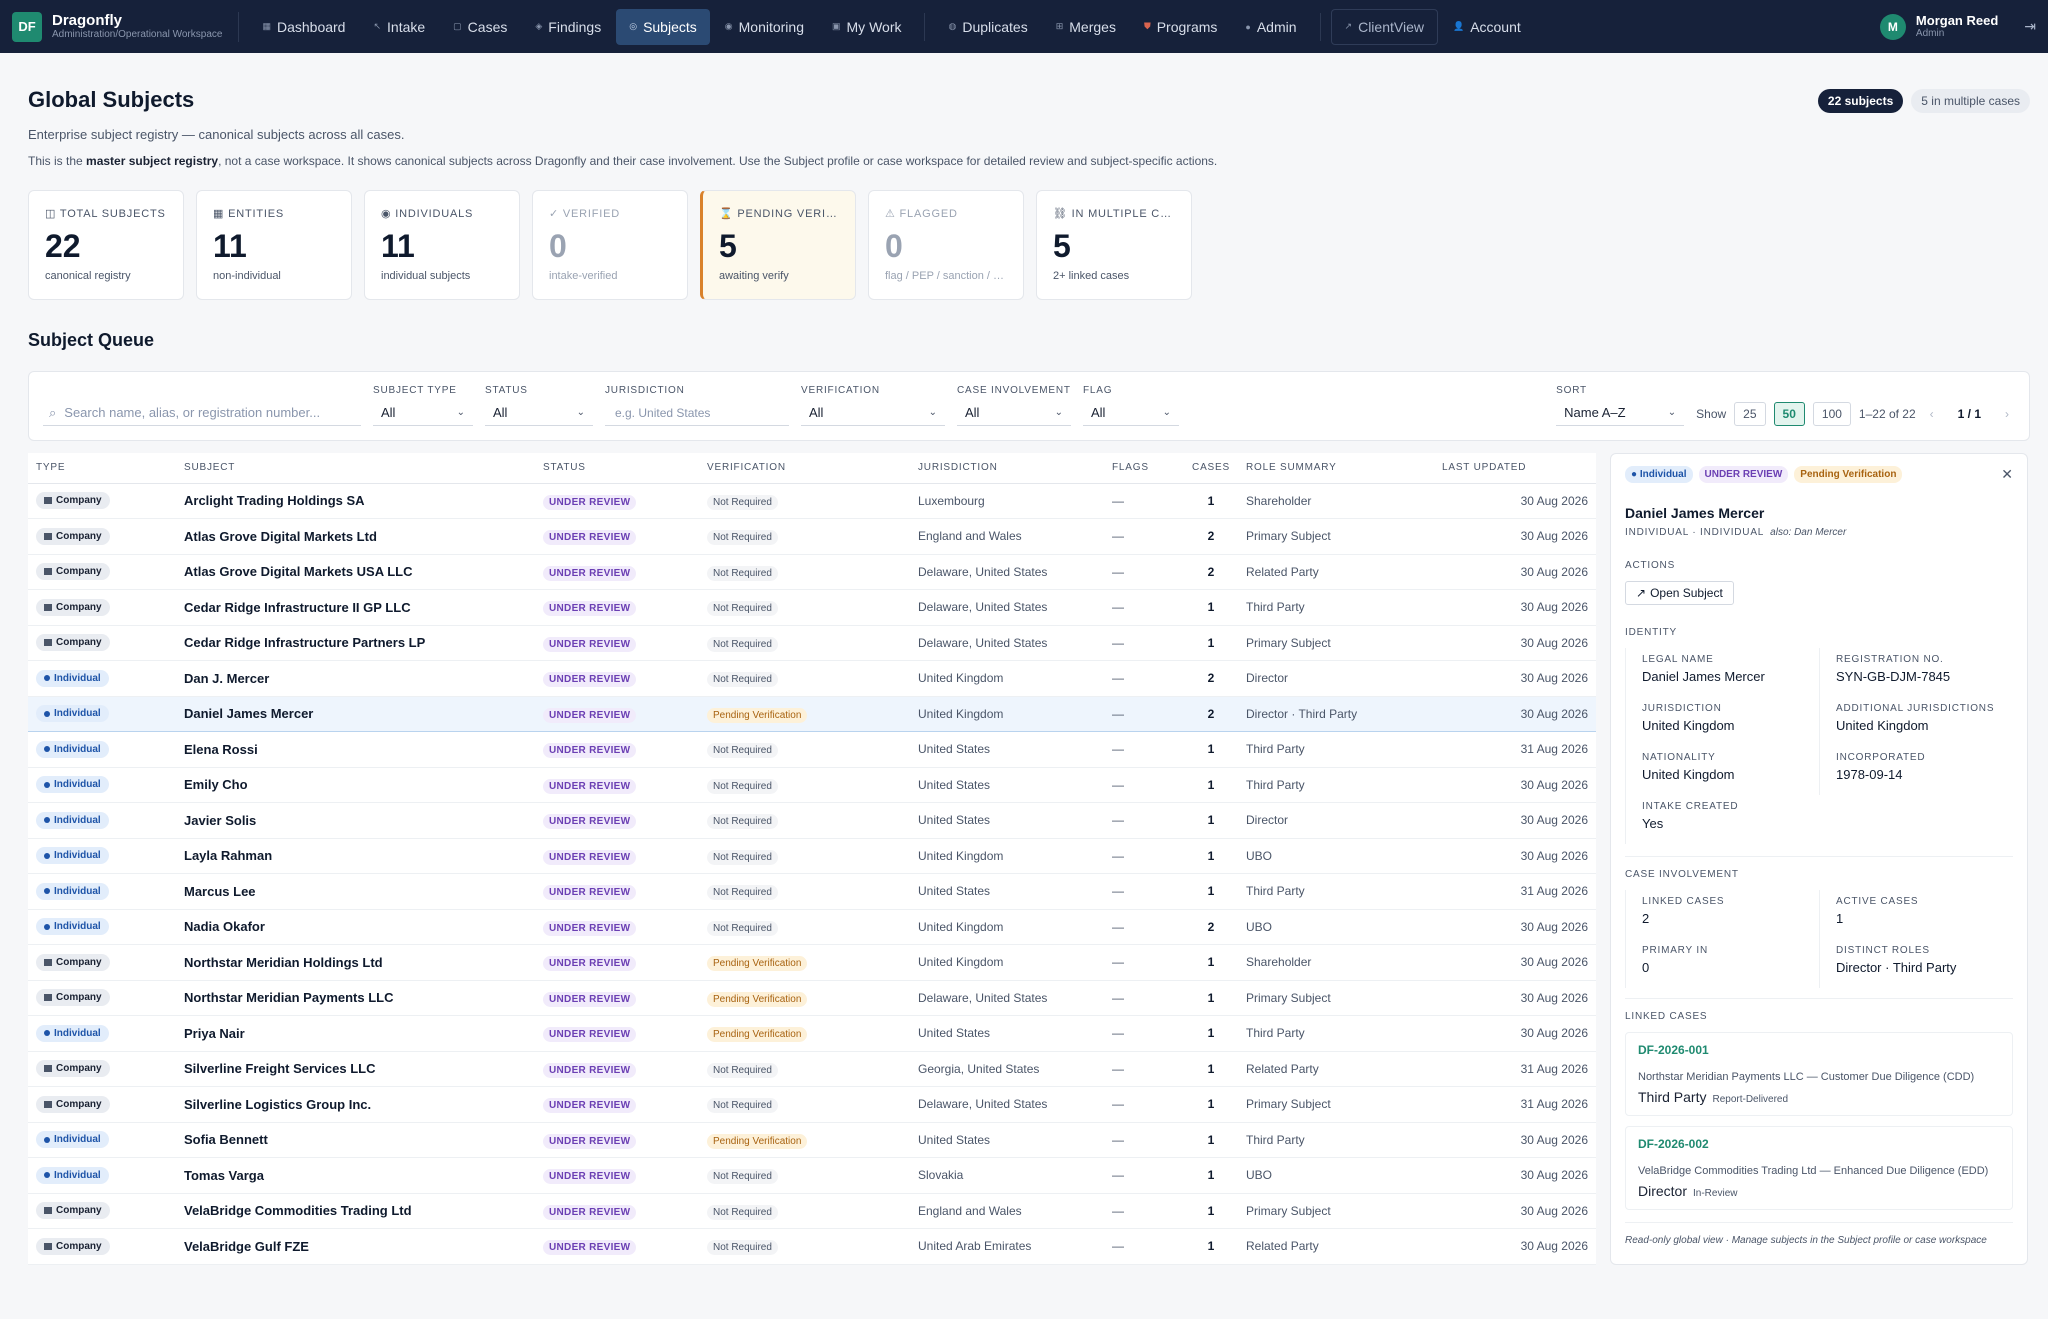 The width and height of the screenshot is (2048, 1319). I want to click on nav-my-work: ▣ My Work, so click(866, 27).